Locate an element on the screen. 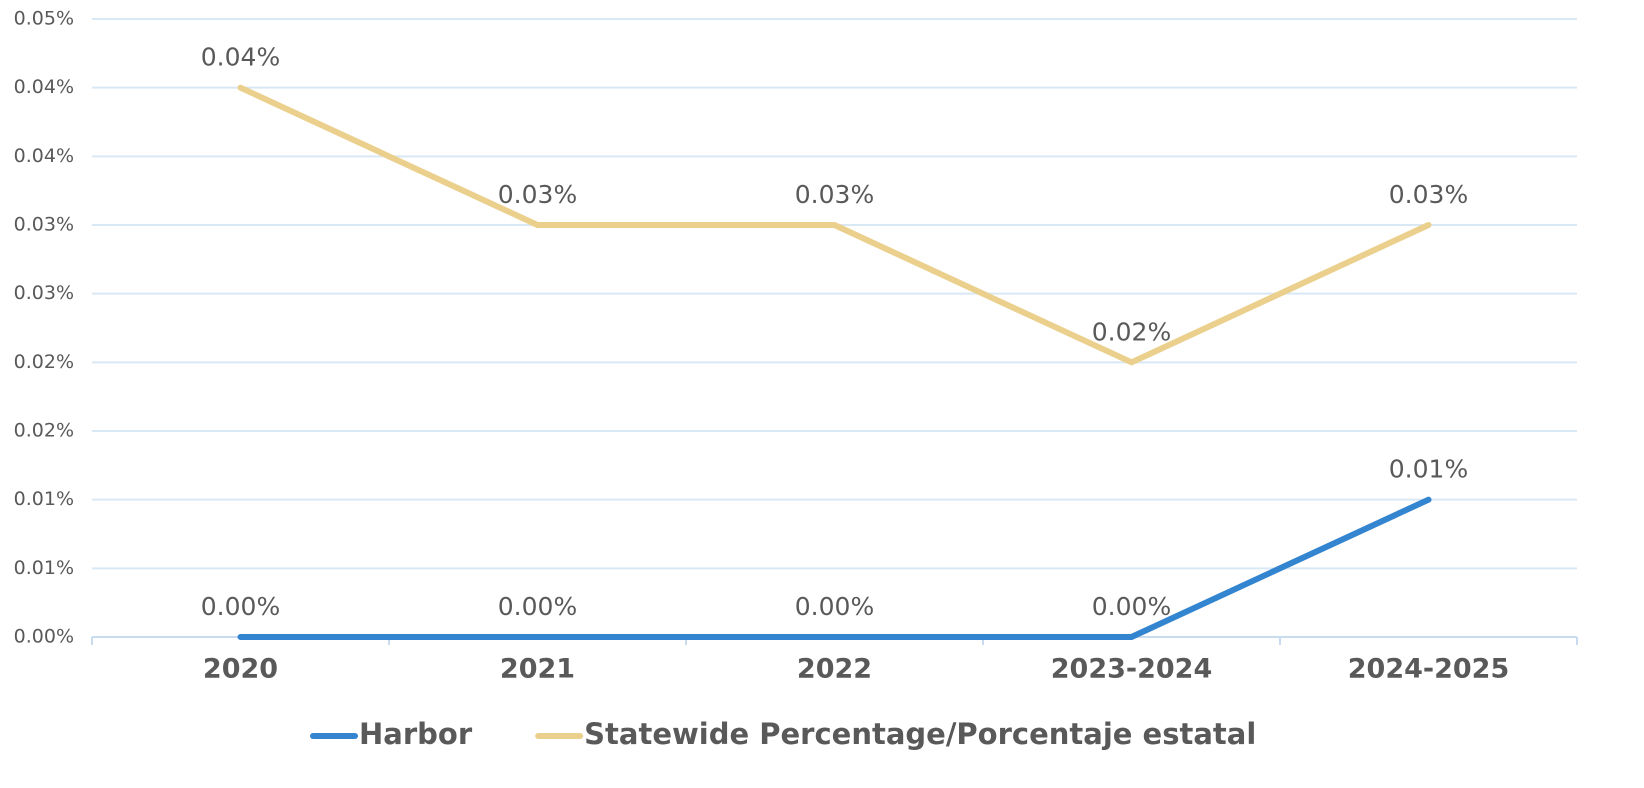  legend-label: Statewide Percentage/Porcentaje estatal is located at coordinates (920, 734).